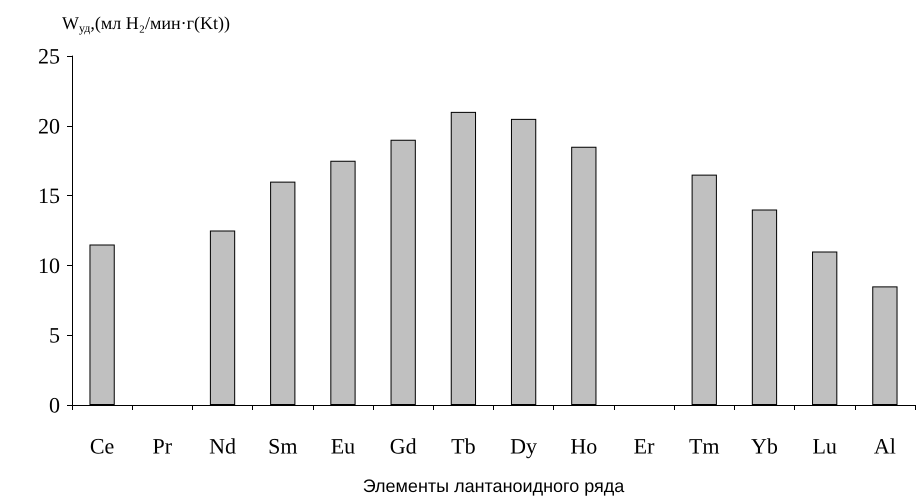 Image resolution: width=924 pixels, height=502 pixels. I want to click on y-tick-label: 15, so click(49, 195).